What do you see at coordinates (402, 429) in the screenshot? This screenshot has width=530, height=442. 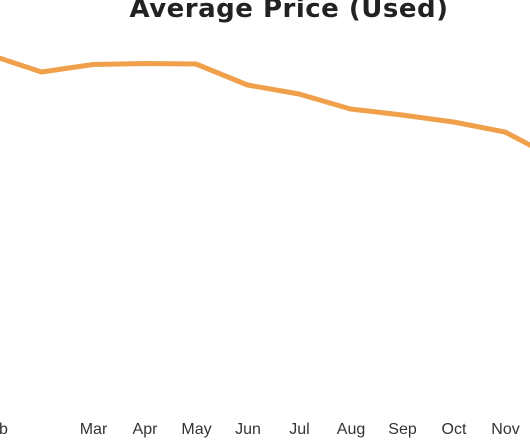 I see `x-tick-label-sep: Sep` at bounding box center [402, 429].